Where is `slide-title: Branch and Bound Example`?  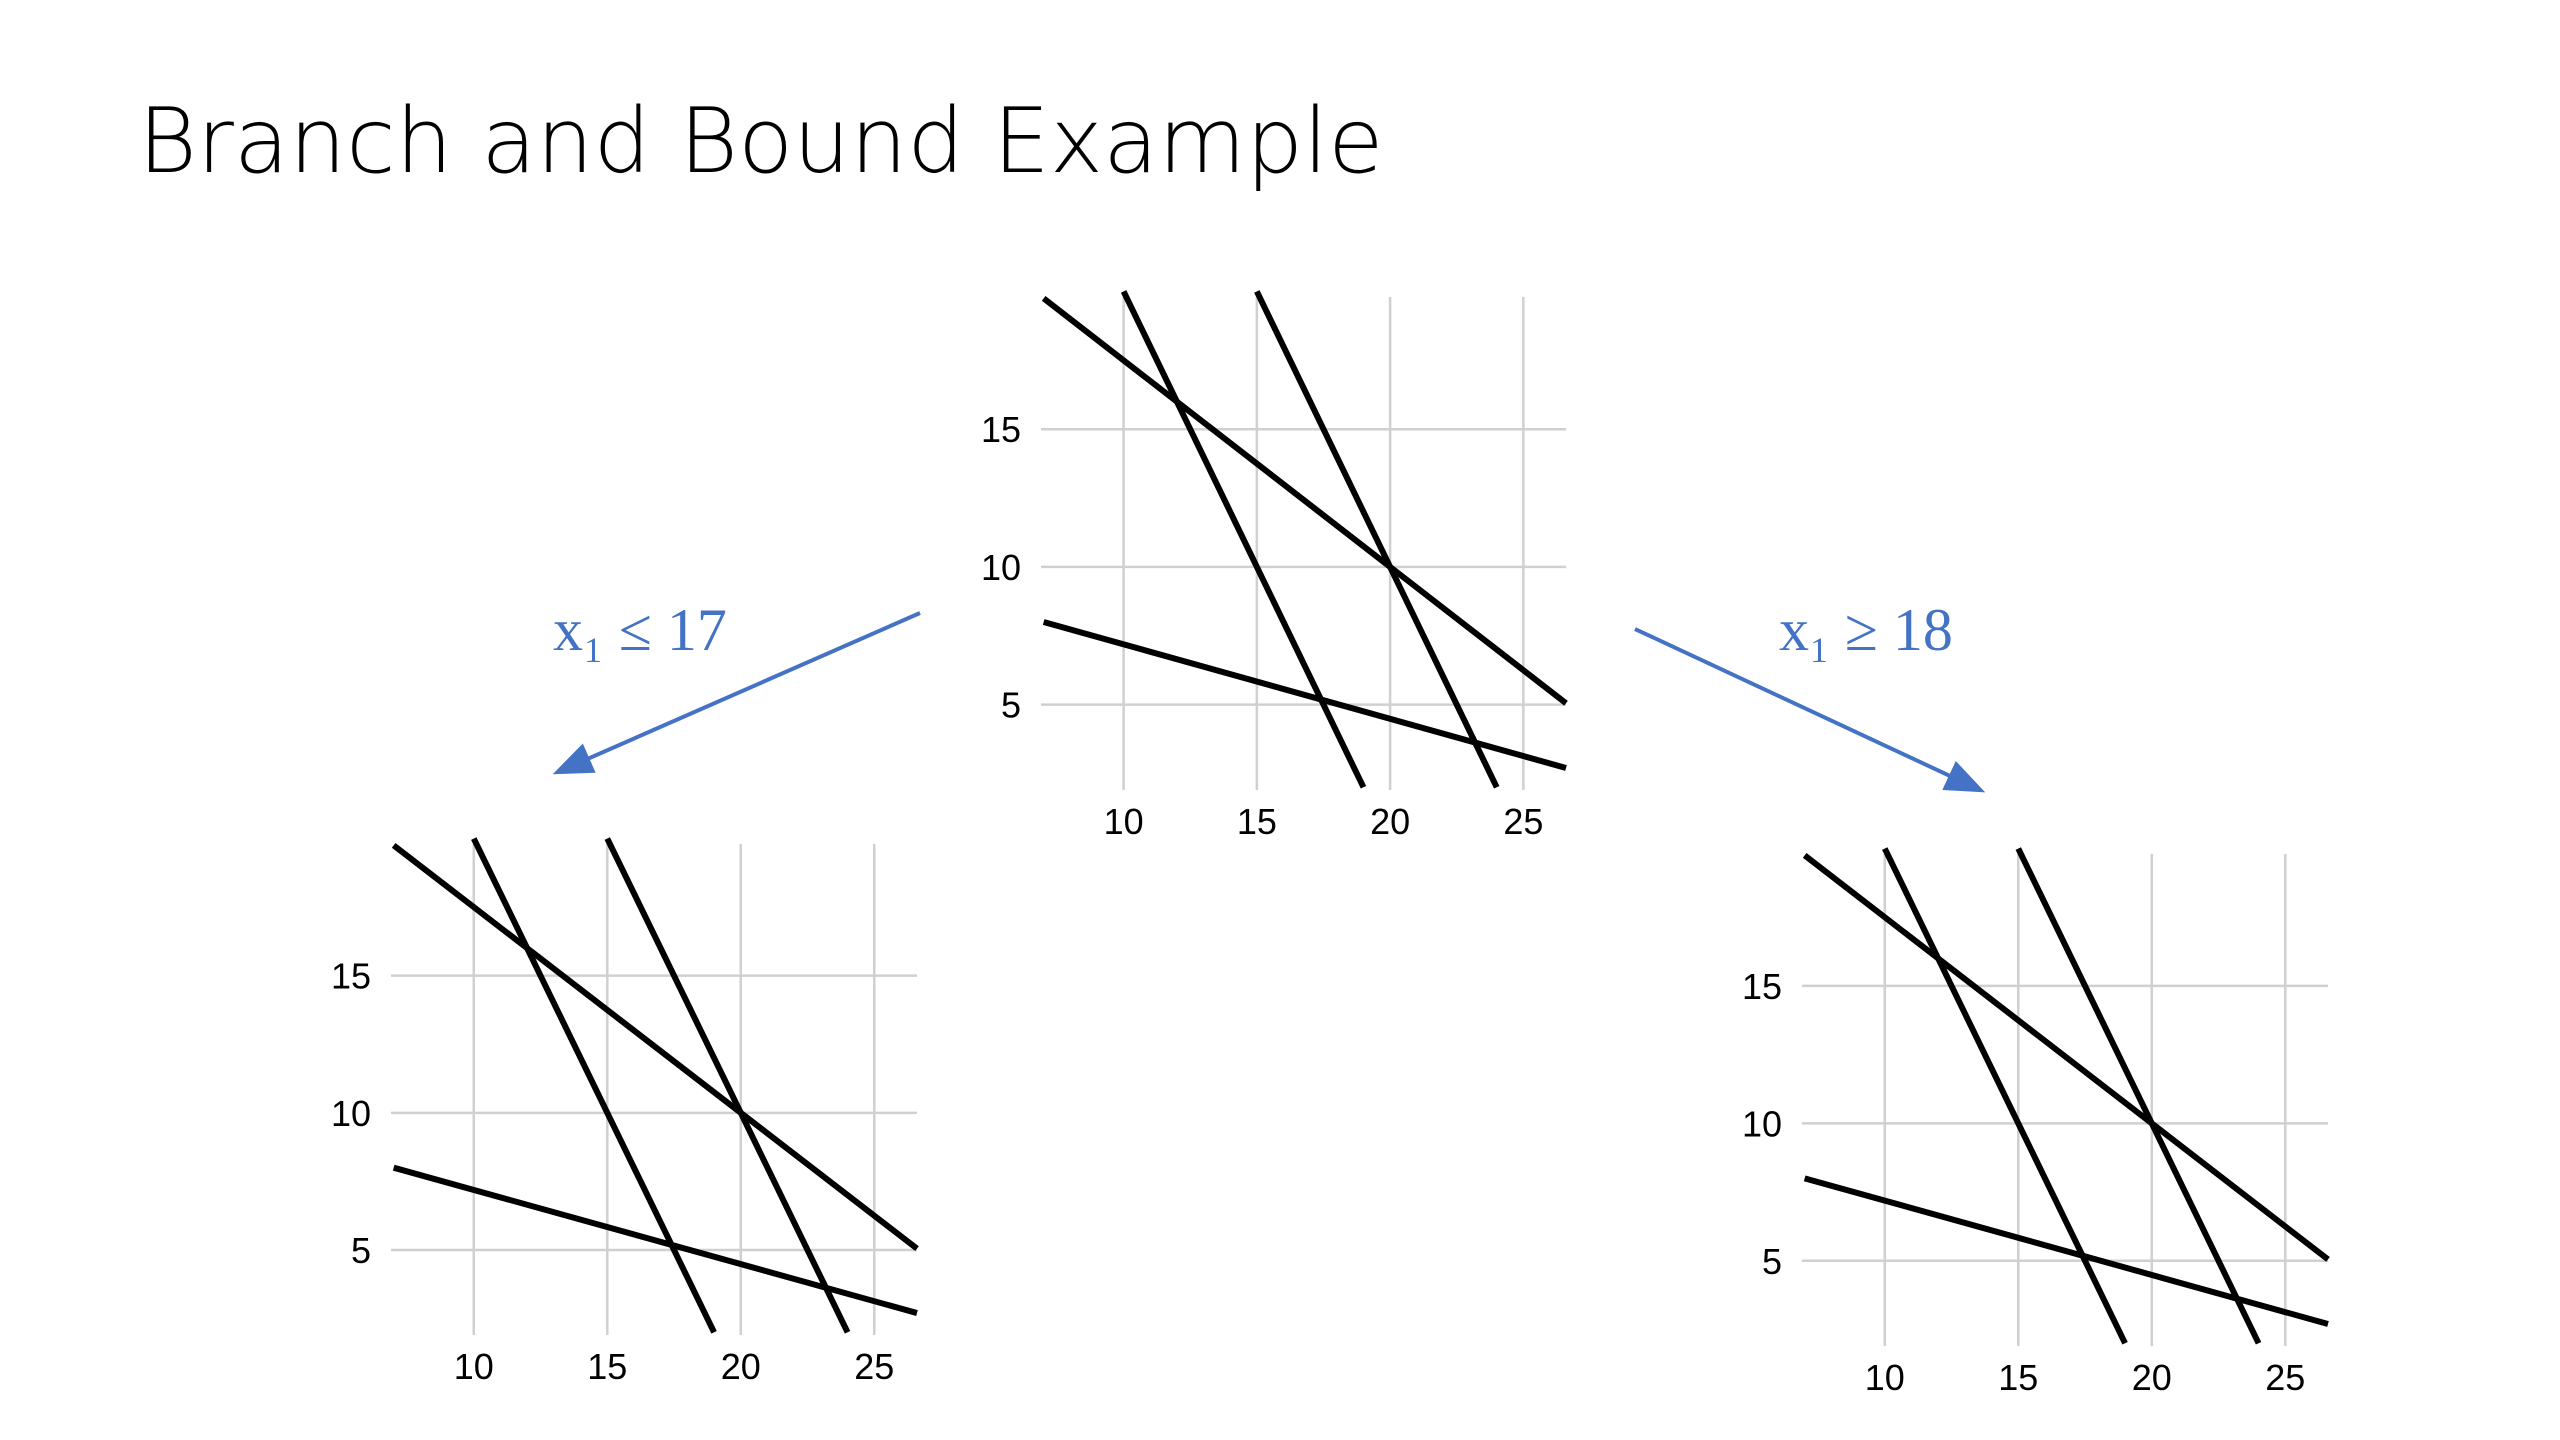
slide-title: Branch and Bound Example is located at coordinates (760, 141).